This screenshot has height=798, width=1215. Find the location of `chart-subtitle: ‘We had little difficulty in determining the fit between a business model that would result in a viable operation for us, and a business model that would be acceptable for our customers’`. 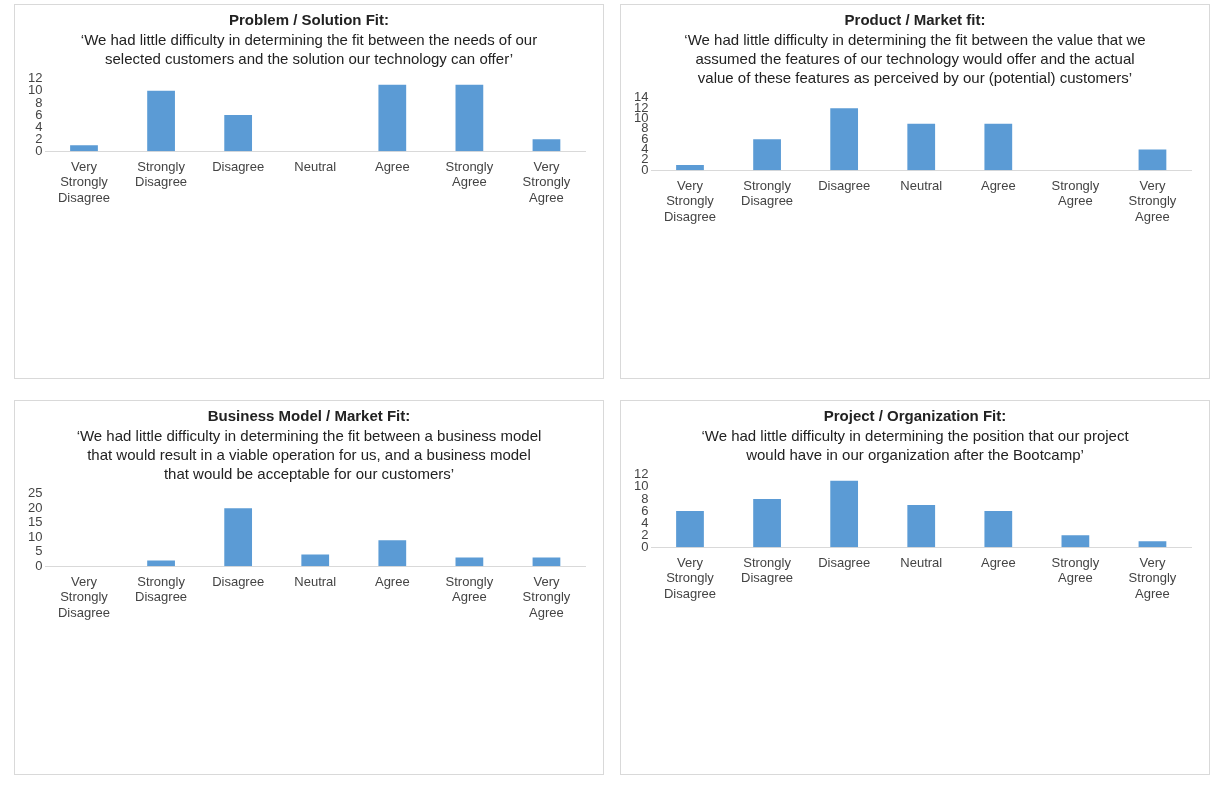

chart-subtitle: ‘We had little difficulty in determining the fit between a business model that would result in a viable operation for us, and a business model that would be acceptable for our customers’ is located at coordinates (309, 454).